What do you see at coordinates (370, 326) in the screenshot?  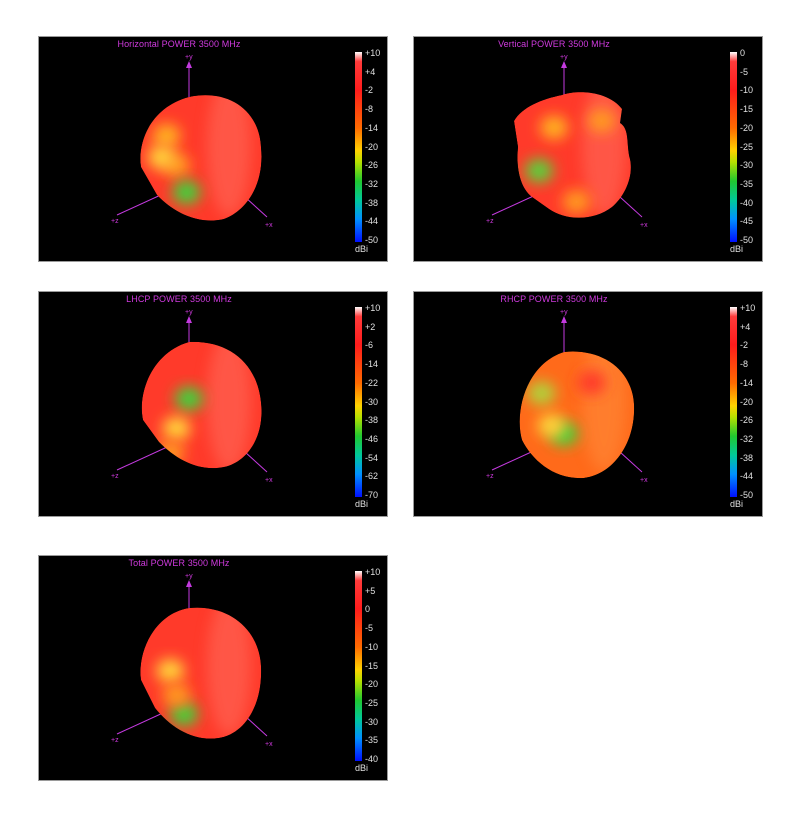 I see `scale-tick-label: +2` at bounding box center [370, 326].